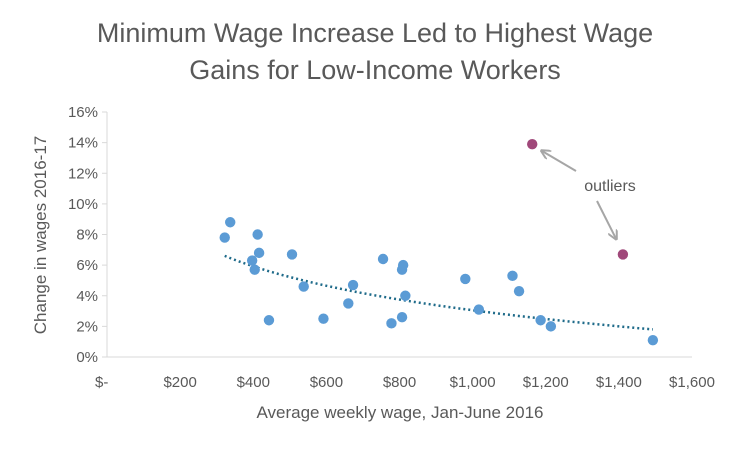 The height and width of the screenshot is (450, 750). I want to click on x-tick-label: $200, so click(179, 382).